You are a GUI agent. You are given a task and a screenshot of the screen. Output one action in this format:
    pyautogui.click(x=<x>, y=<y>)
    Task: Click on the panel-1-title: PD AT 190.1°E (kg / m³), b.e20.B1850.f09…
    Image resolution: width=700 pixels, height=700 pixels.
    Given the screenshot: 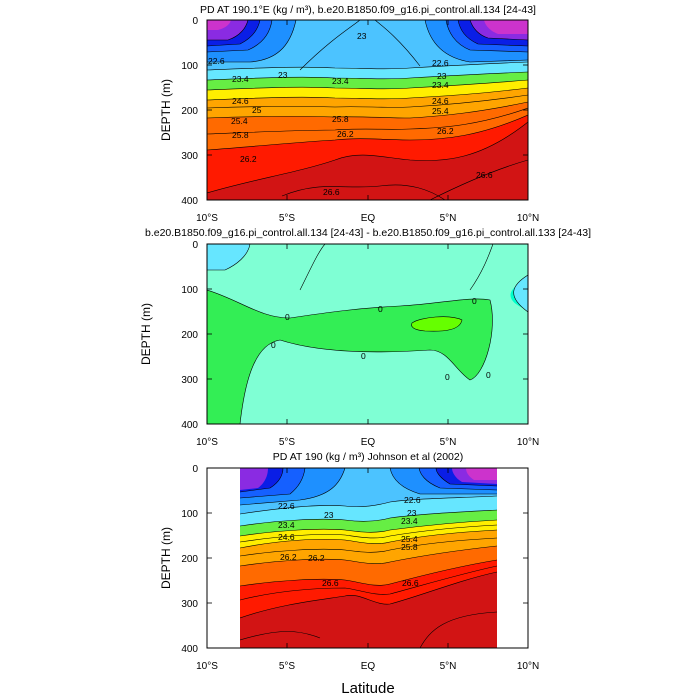 What is the action you would take?
    pyautogui.click(x=368, y=10)
    